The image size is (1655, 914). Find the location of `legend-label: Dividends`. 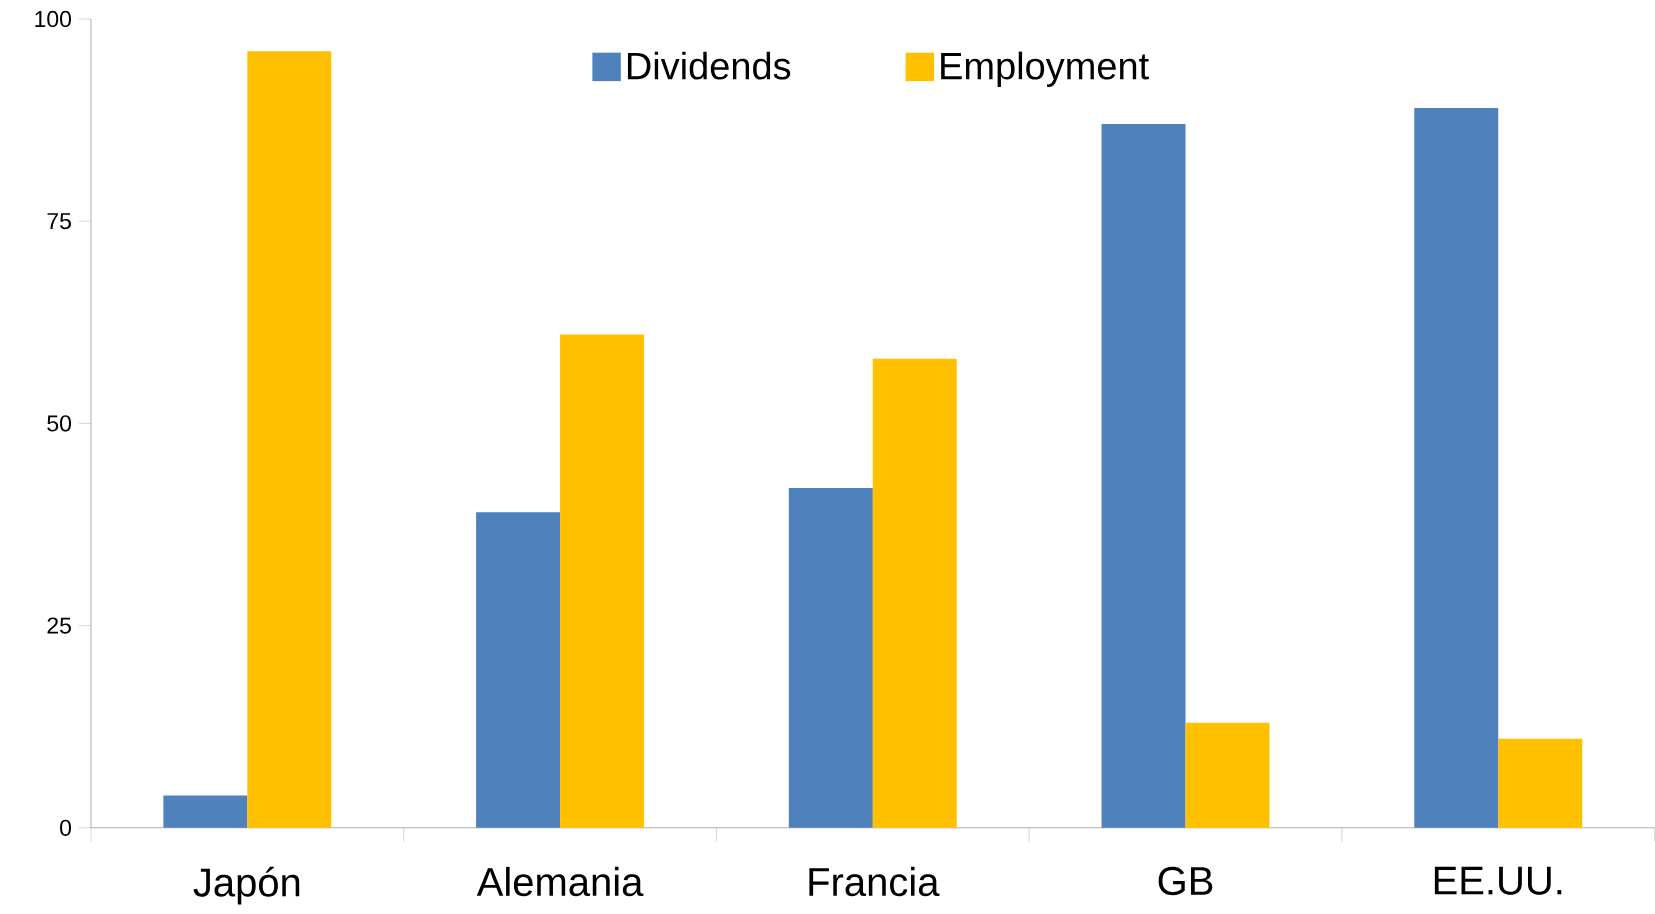

legend-label: Dividends is located at coordinates (709, 65).